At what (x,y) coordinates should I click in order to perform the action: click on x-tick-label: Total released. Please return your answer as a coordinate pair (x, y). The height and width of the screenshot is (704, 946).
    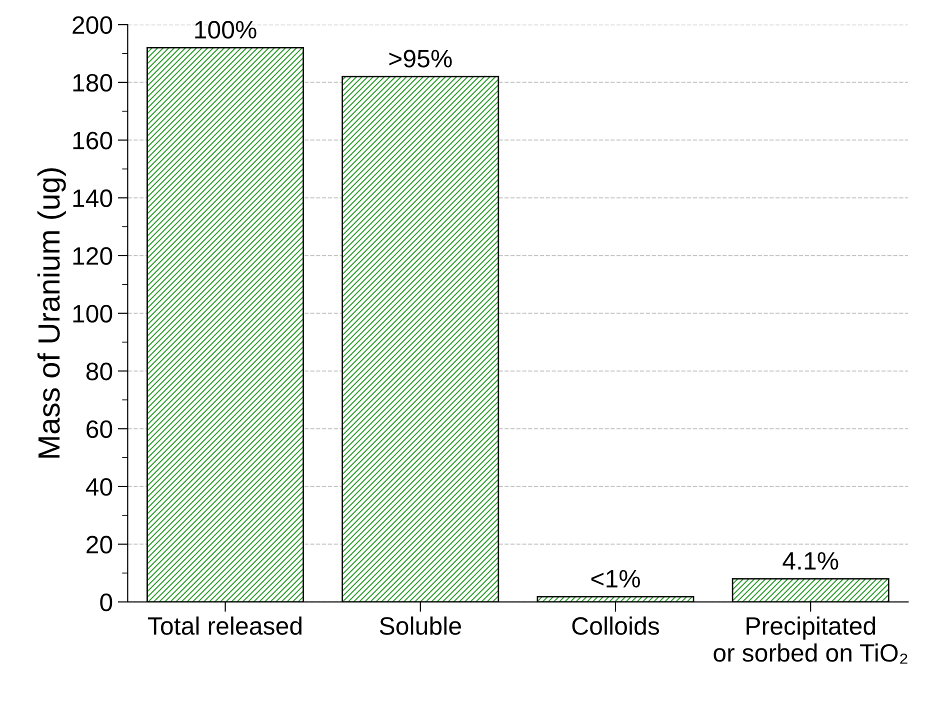
    Looking at the image, I should click on (225, 625).